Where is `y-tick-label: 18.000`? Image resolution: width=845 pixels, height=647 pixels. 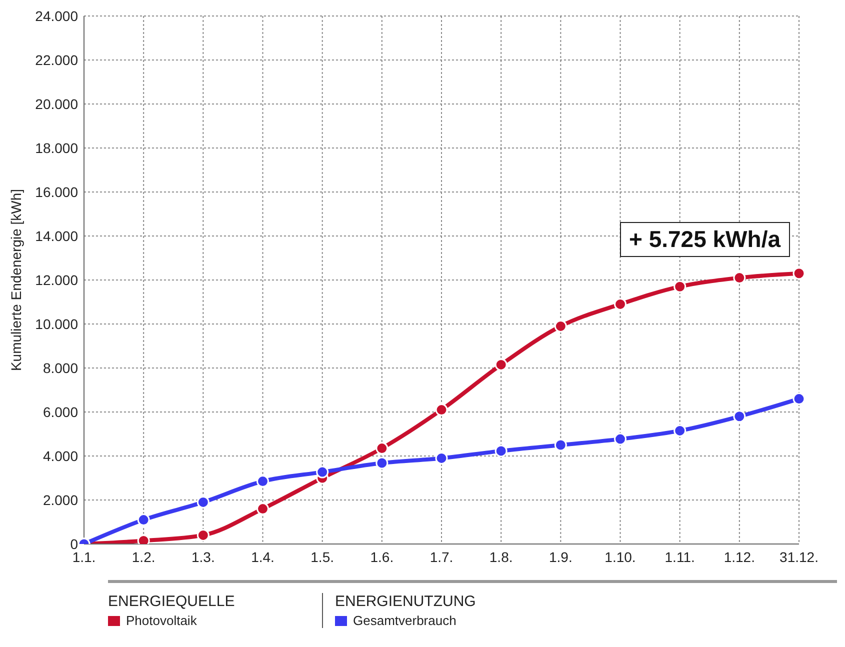 y-tick-label: 18.000 is located at coordinates (56, 148).